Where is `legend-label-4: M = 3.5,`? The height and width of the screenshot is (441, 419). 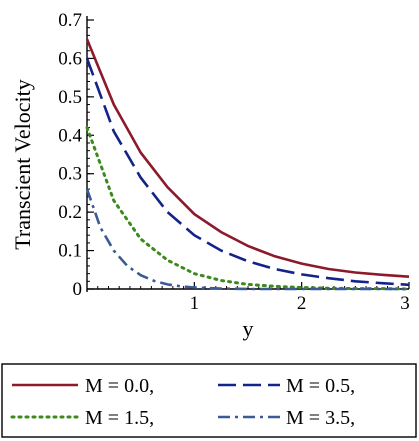 legend-label-4: M = 3.5, is located at coordinates (320, 418).